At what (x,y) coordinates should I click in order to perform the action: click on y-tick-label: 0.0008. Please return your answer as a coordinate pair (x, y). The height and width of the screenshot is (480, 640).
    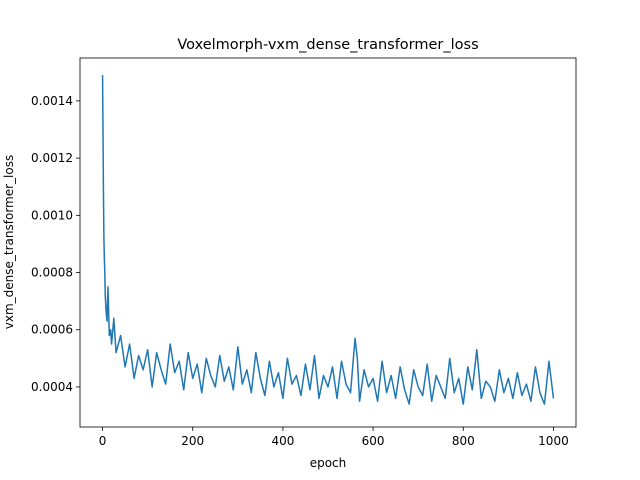
    Looking at the image, I should click on (52, 273).